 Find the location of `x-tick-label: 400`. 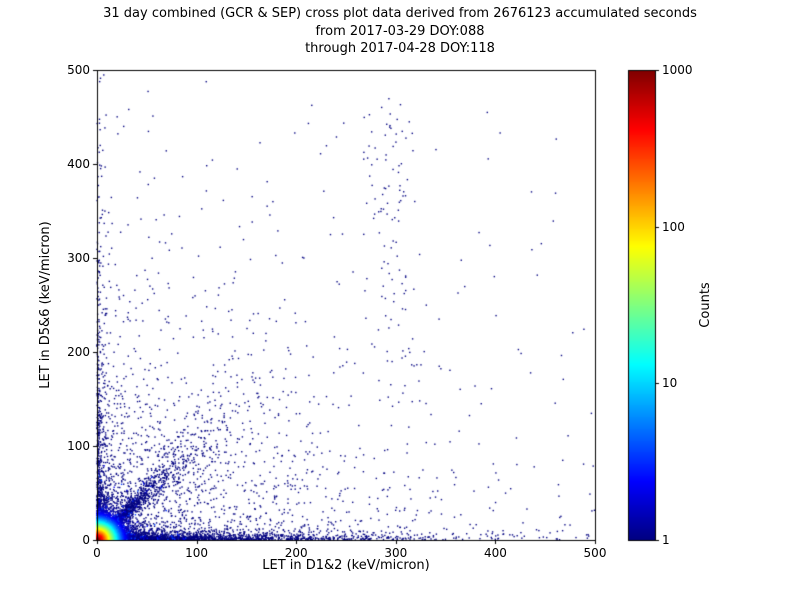

x-tick-label: 400 is located at coordinates (495, 553).